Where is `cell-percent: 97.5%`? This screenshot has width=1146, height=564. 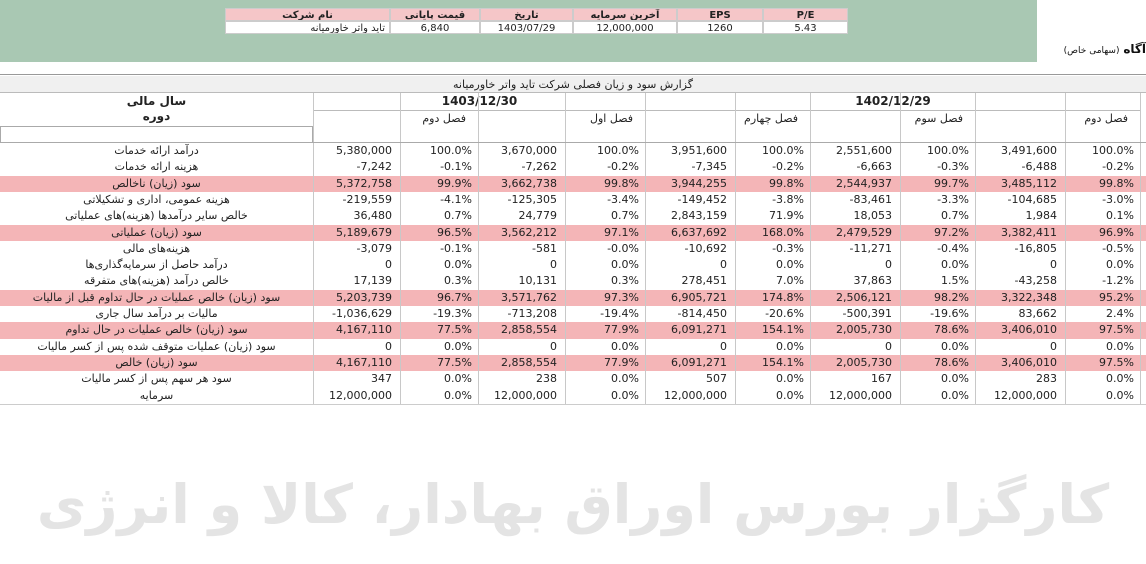 cell-percent: 97.5% is located at coordinates (1116, 362).